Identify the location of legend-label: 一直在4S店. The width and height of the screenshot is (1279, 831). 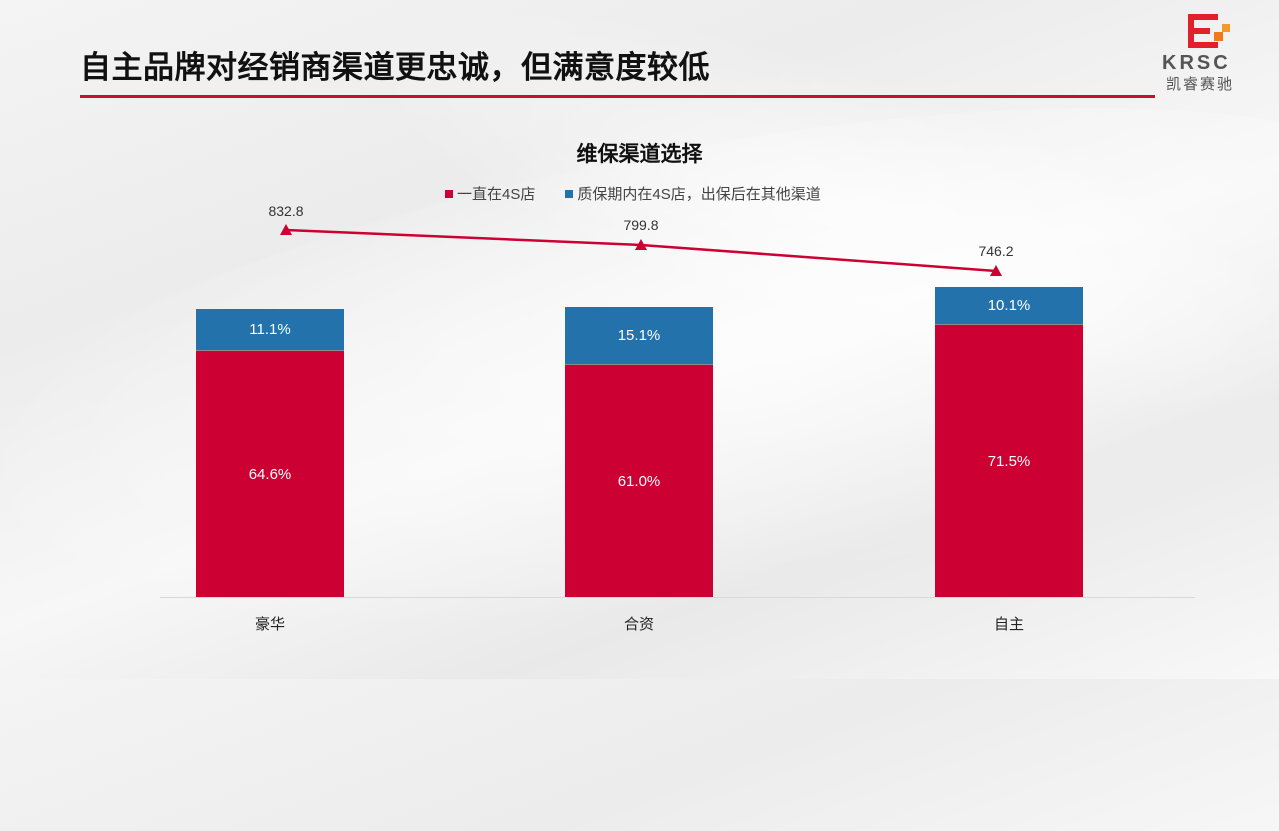
(496, 194).